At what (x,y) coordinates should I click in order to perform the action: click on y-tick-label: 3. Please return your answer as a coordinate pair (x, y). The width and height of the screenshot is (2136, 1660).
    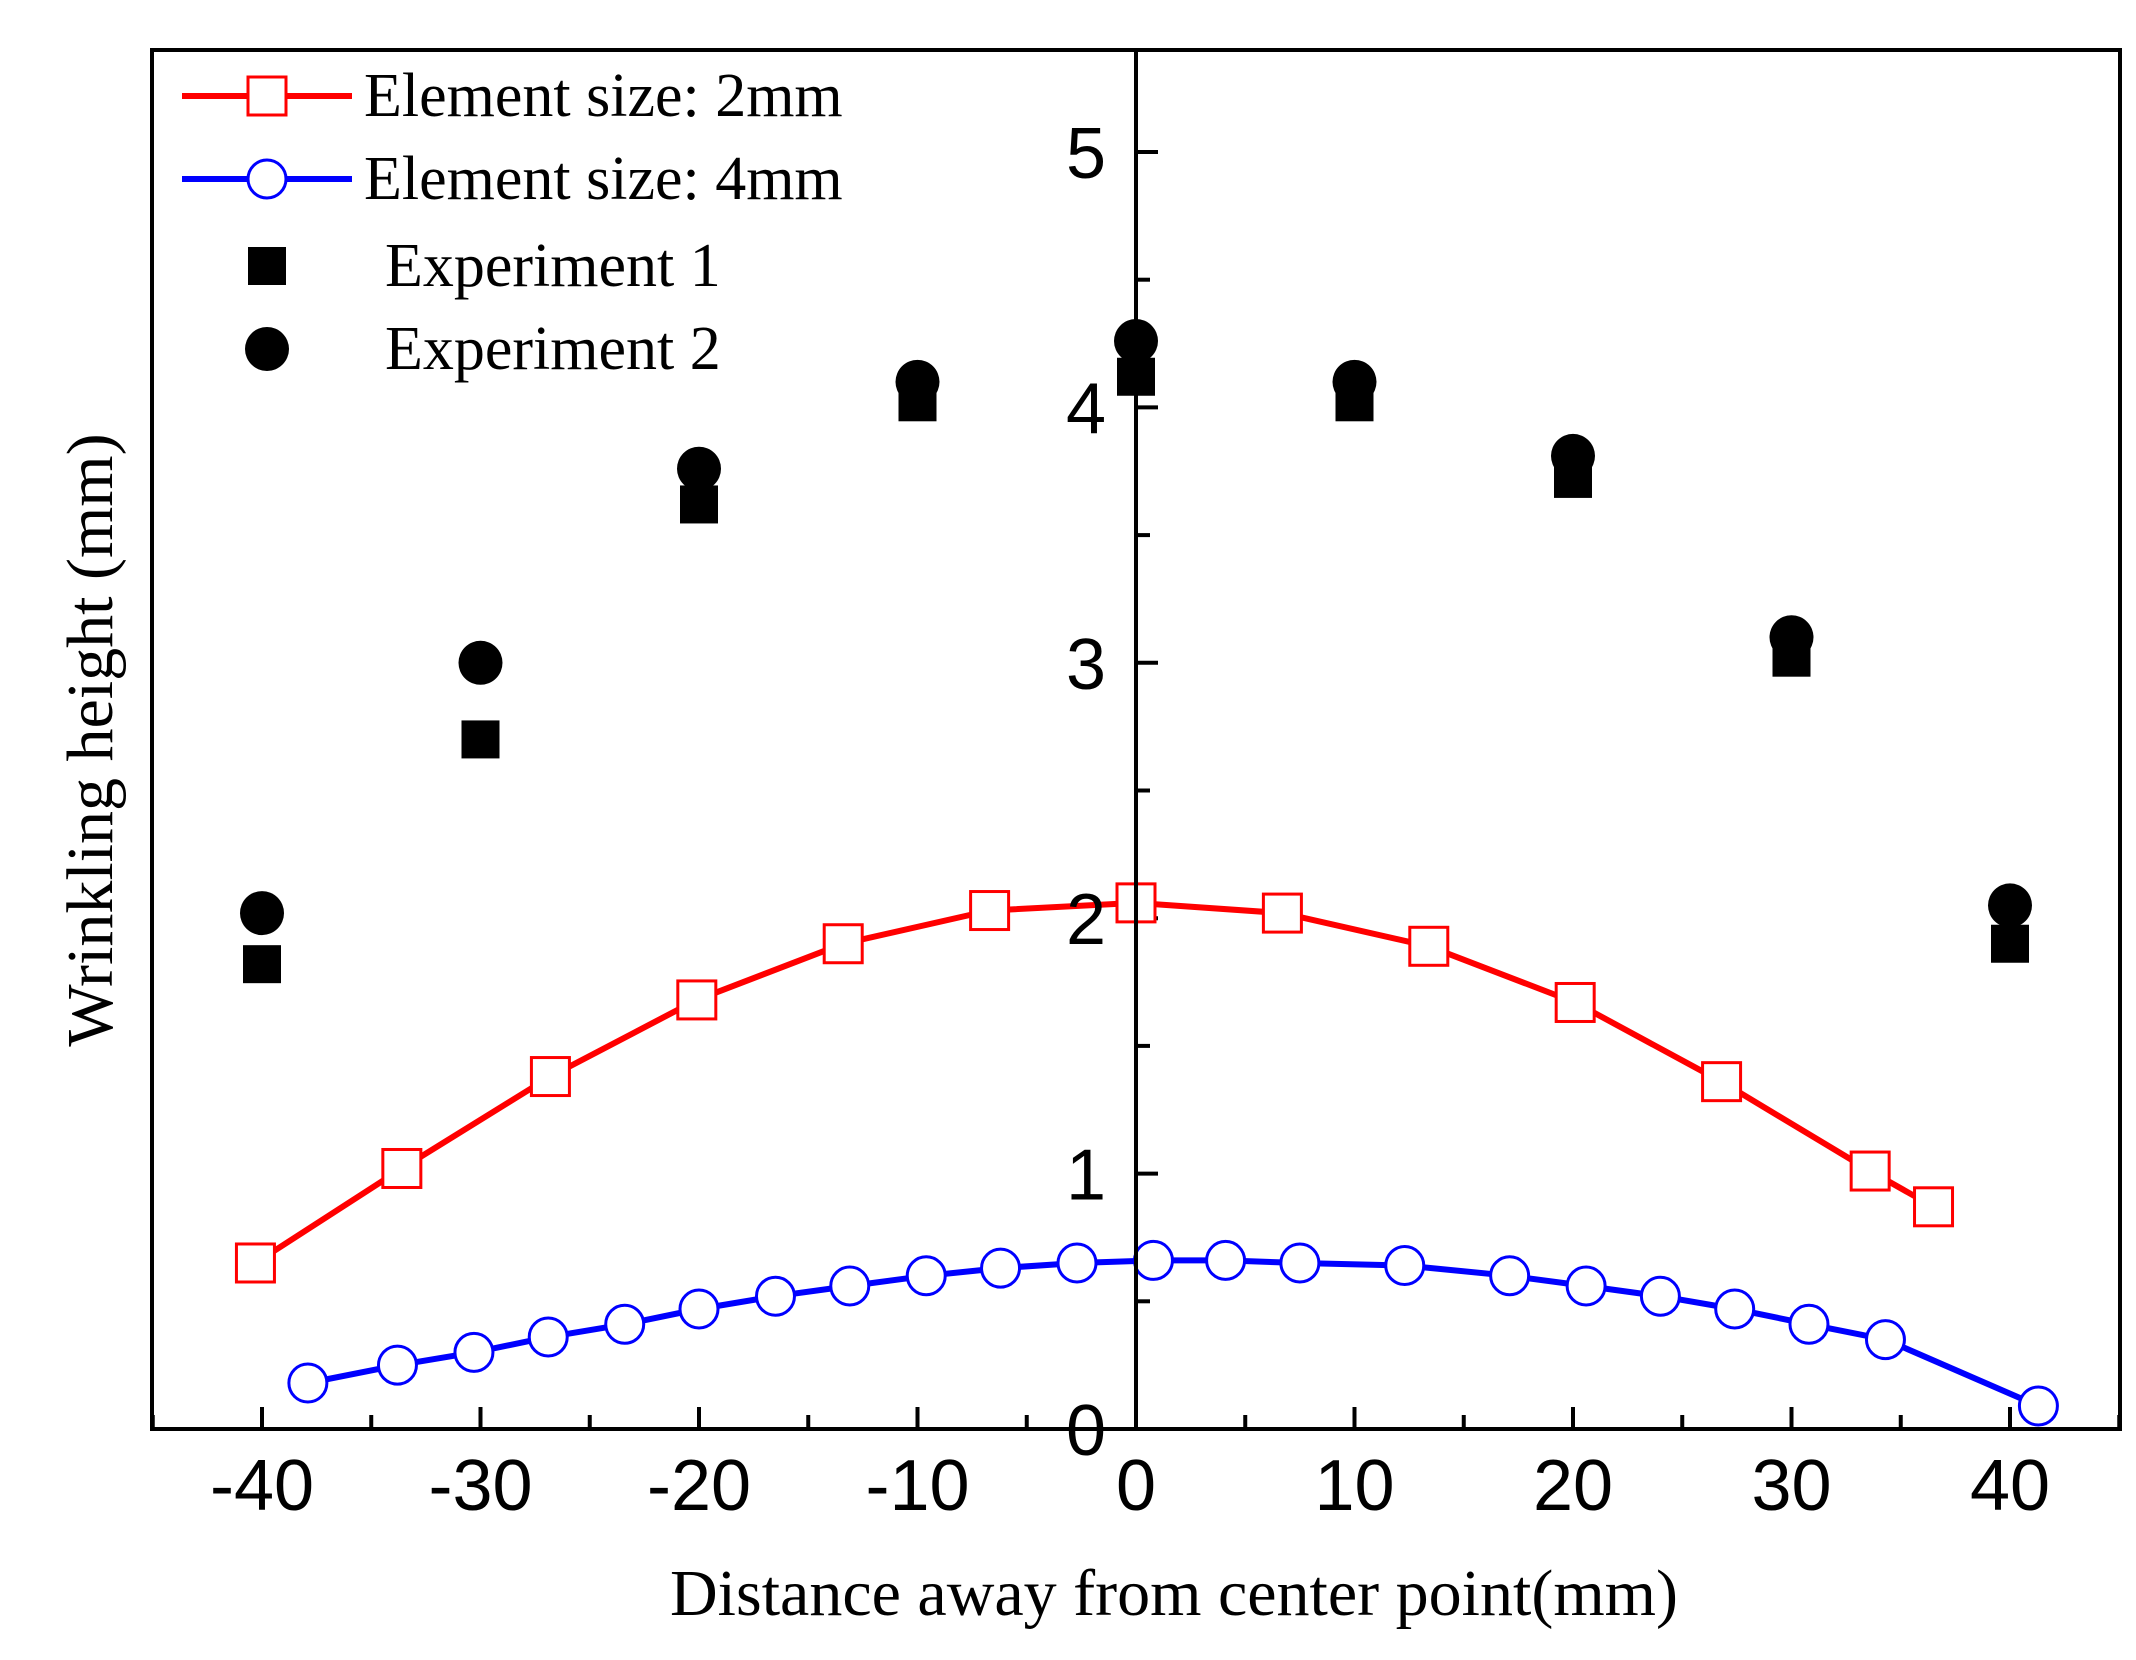
    Looking at the image, I should click on (1086, 665).